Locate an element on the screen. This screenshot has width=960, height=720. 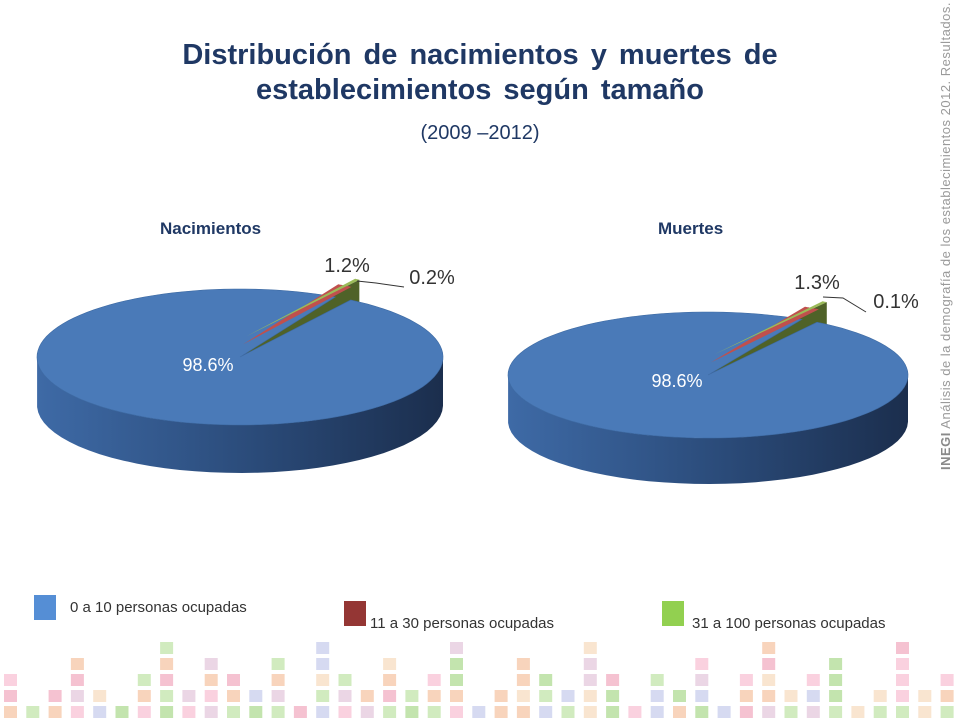
legend-swatch-red is located at coordinates (355, 613).